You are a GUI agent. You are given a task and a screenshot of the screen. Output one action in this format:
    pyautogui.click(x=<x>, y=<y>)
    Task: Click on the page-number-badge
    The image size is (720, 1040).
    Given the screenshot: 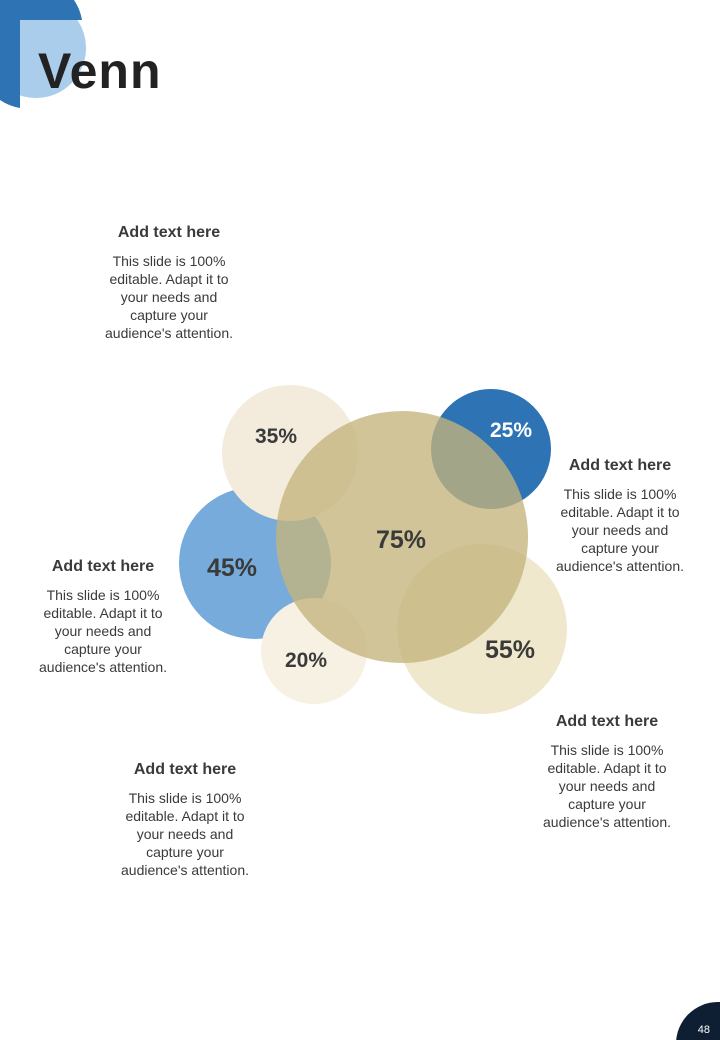 What is the action you would take?
    pyautogui.click(x=698, y=1021)
    